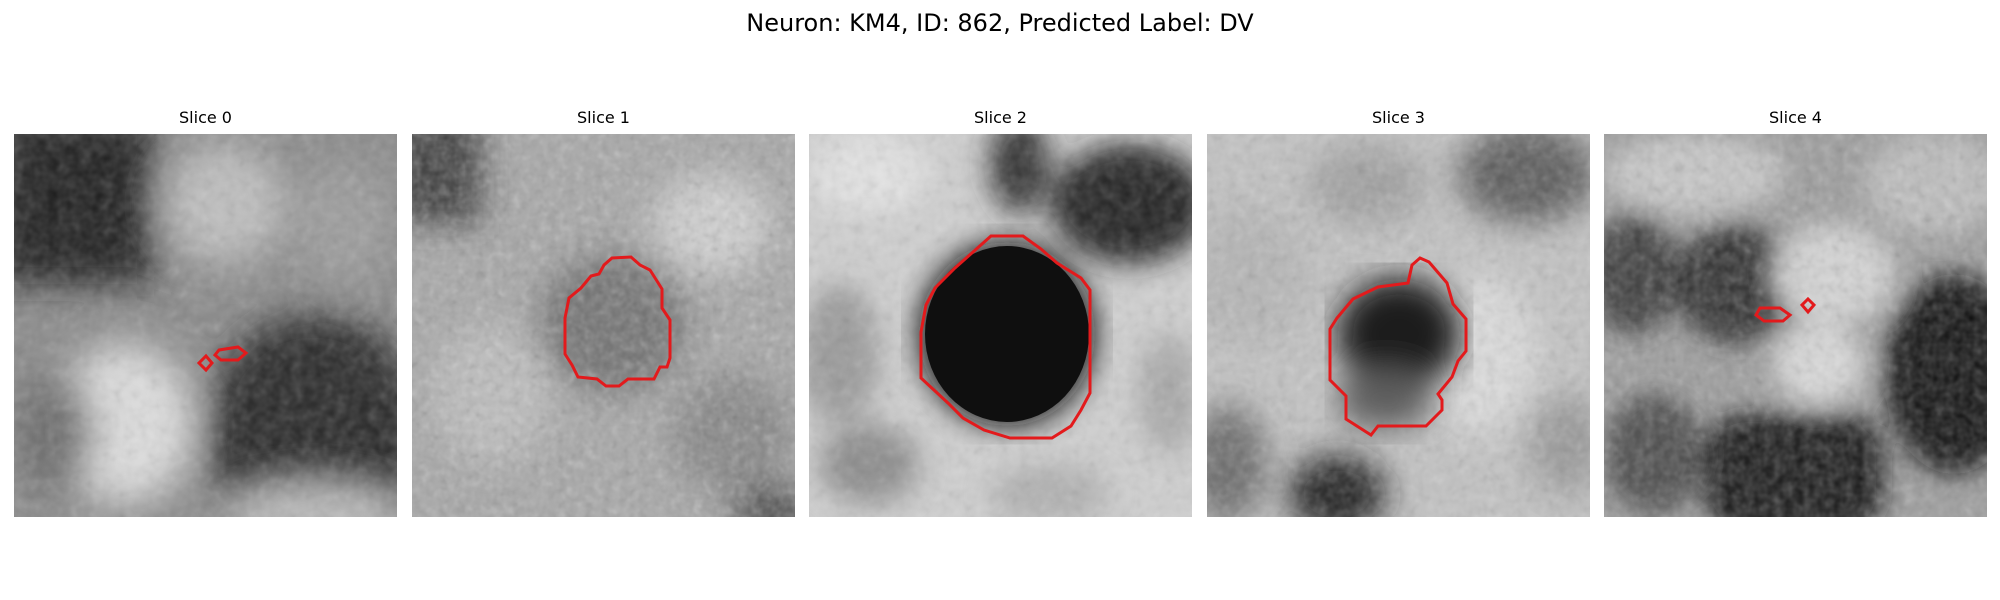  I want to click on slice-title-1: Slice 1, so click(603, 117).